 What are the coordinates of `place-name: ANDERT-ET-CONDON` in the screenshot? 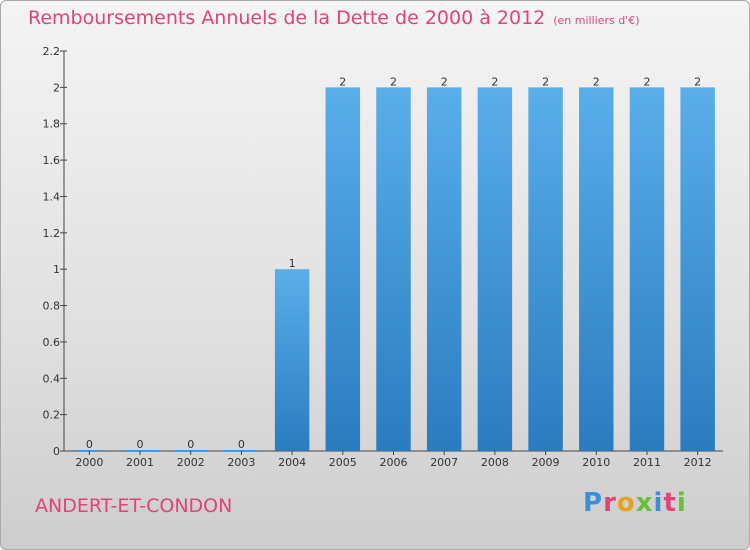 It's located at (134, 506).